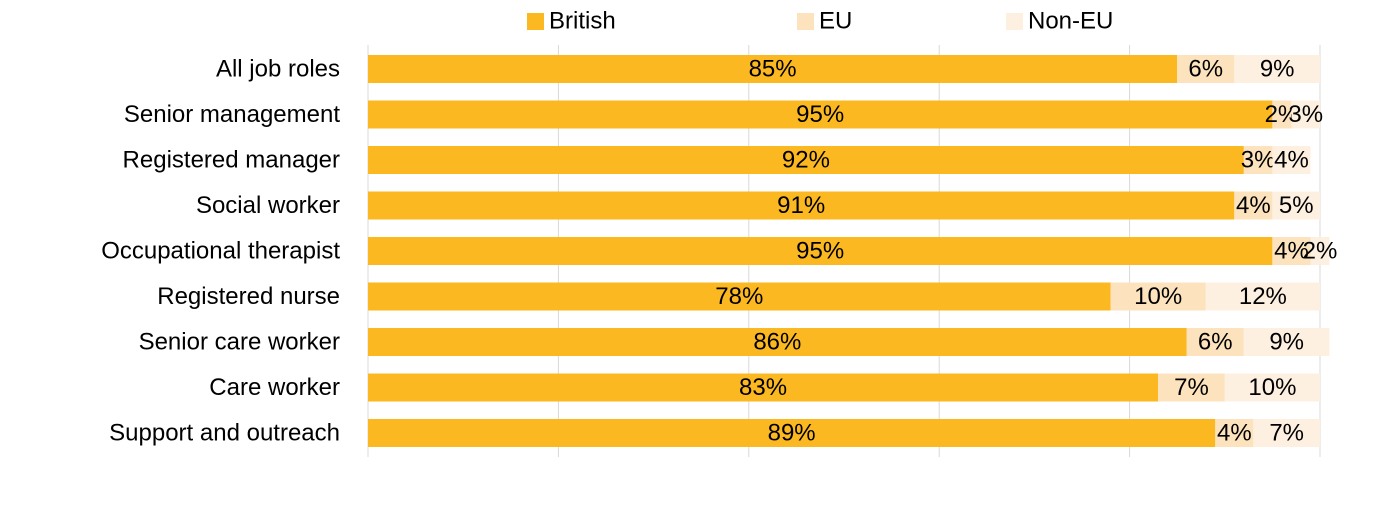 The width and height of the screenshot is (1381, 514). What do you see at coordinates (231, 159) in the screenshot?
I see `category-label: Registered manager` at bounding box center [231, 159].